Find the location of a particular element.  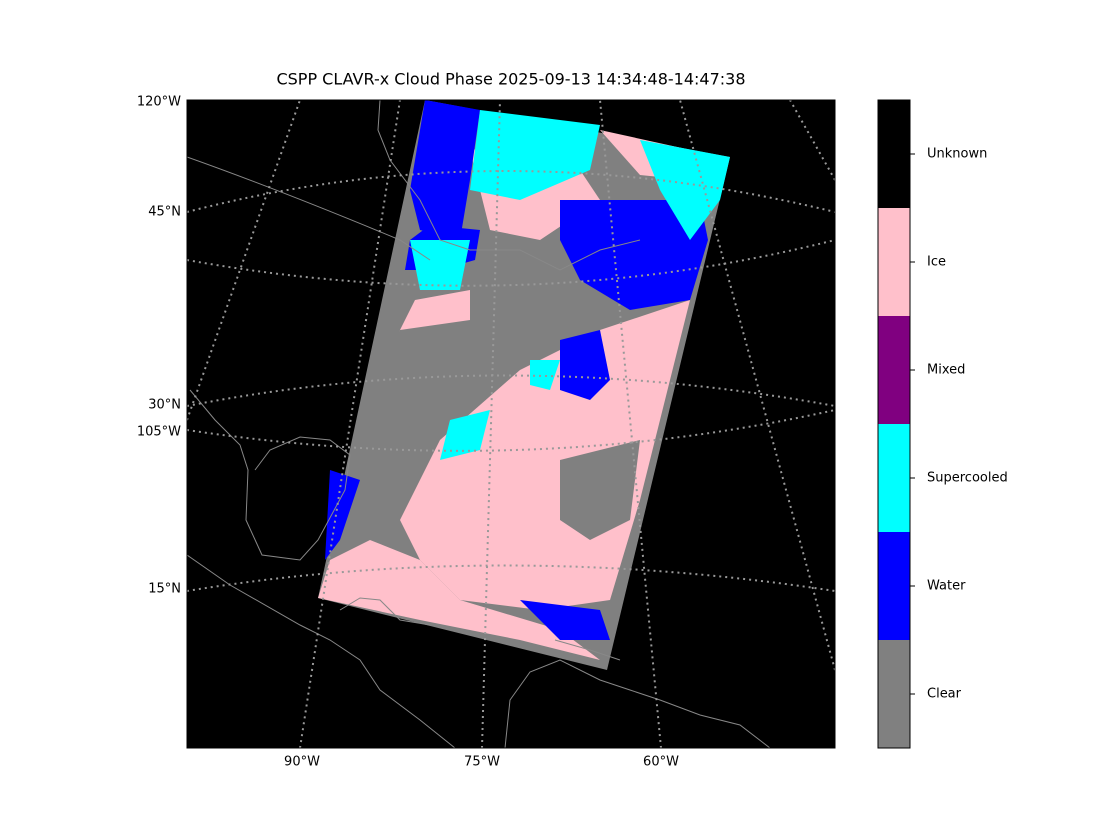

lon-label: 75°W is located at coordinates (482, 762).